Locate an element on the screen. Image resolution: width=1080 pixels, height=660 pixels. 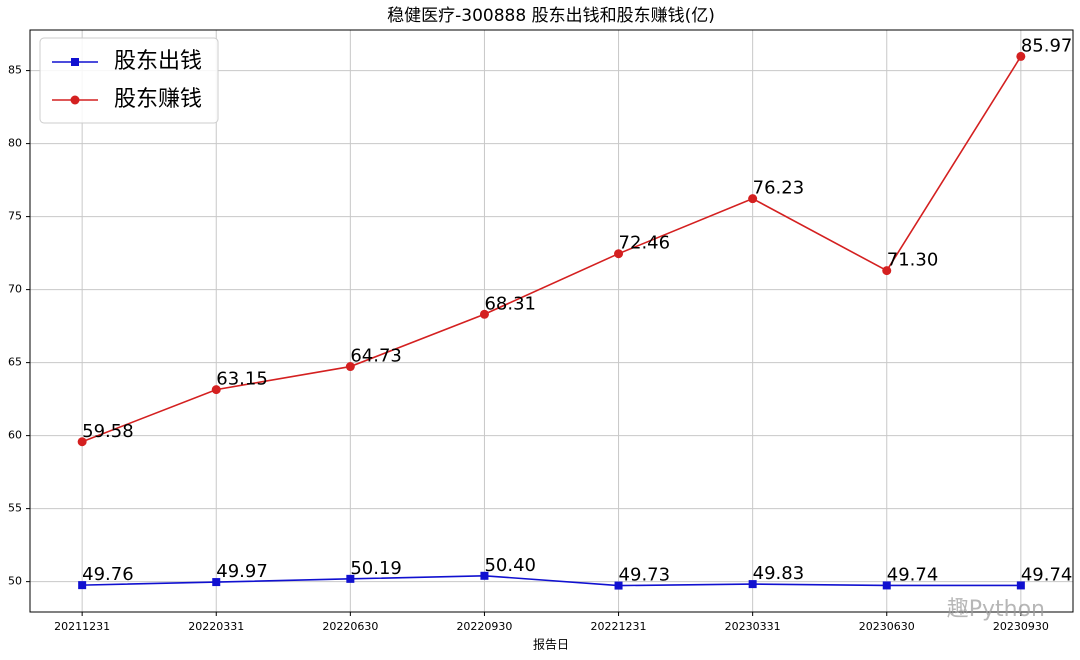
x-tick-label: 20230630 is located at coordinates (887, 626).